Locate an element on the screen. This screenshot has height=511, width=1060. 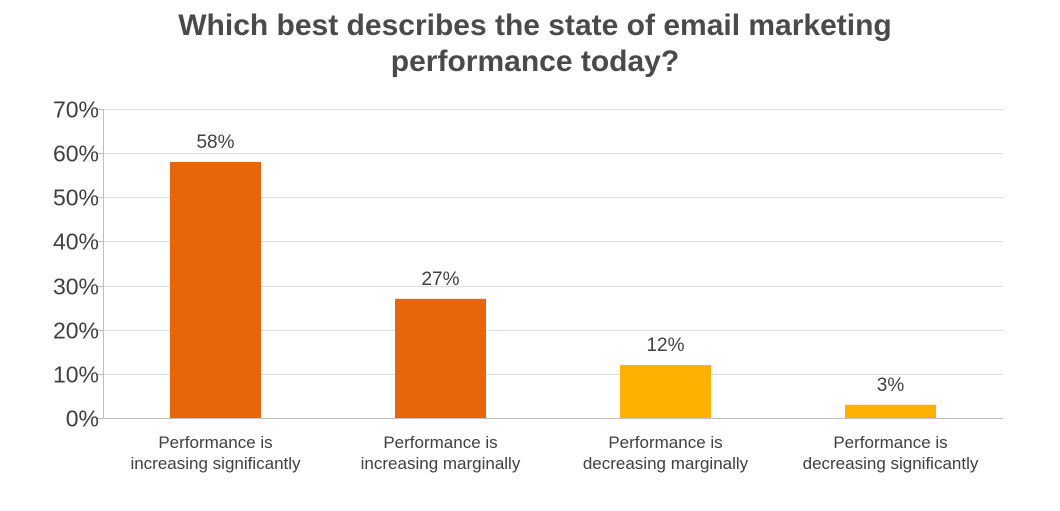
x-tick-label-2-line-2: increasing marginally is located at coordinates (441, 463).